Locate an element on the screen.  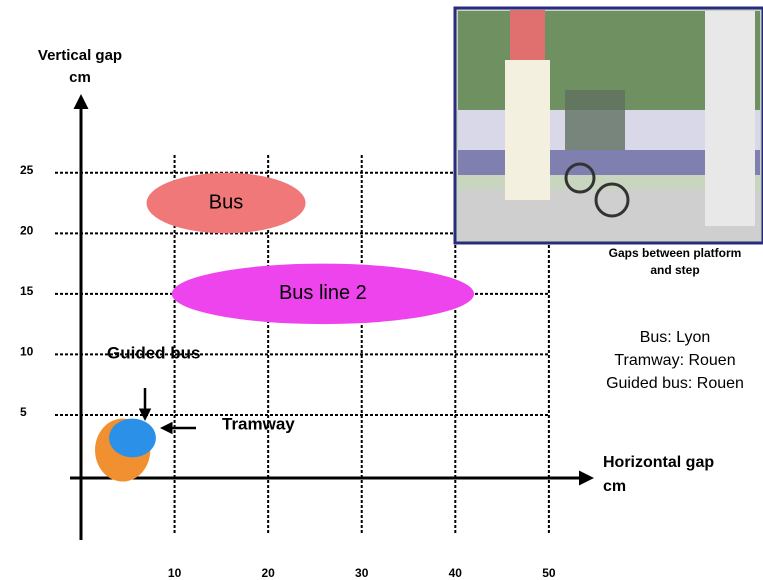
x-tick-label: 40 is located at coordinates (456, 573).